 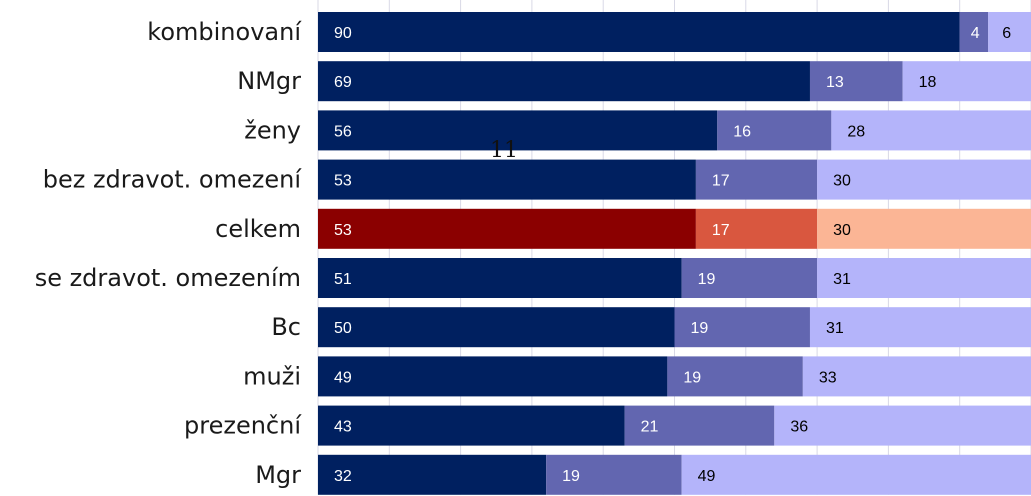 What do you see at coordinates (258, 229) in the screenshot?
I see `category-label: celkem` at bounding box center [258, 229].